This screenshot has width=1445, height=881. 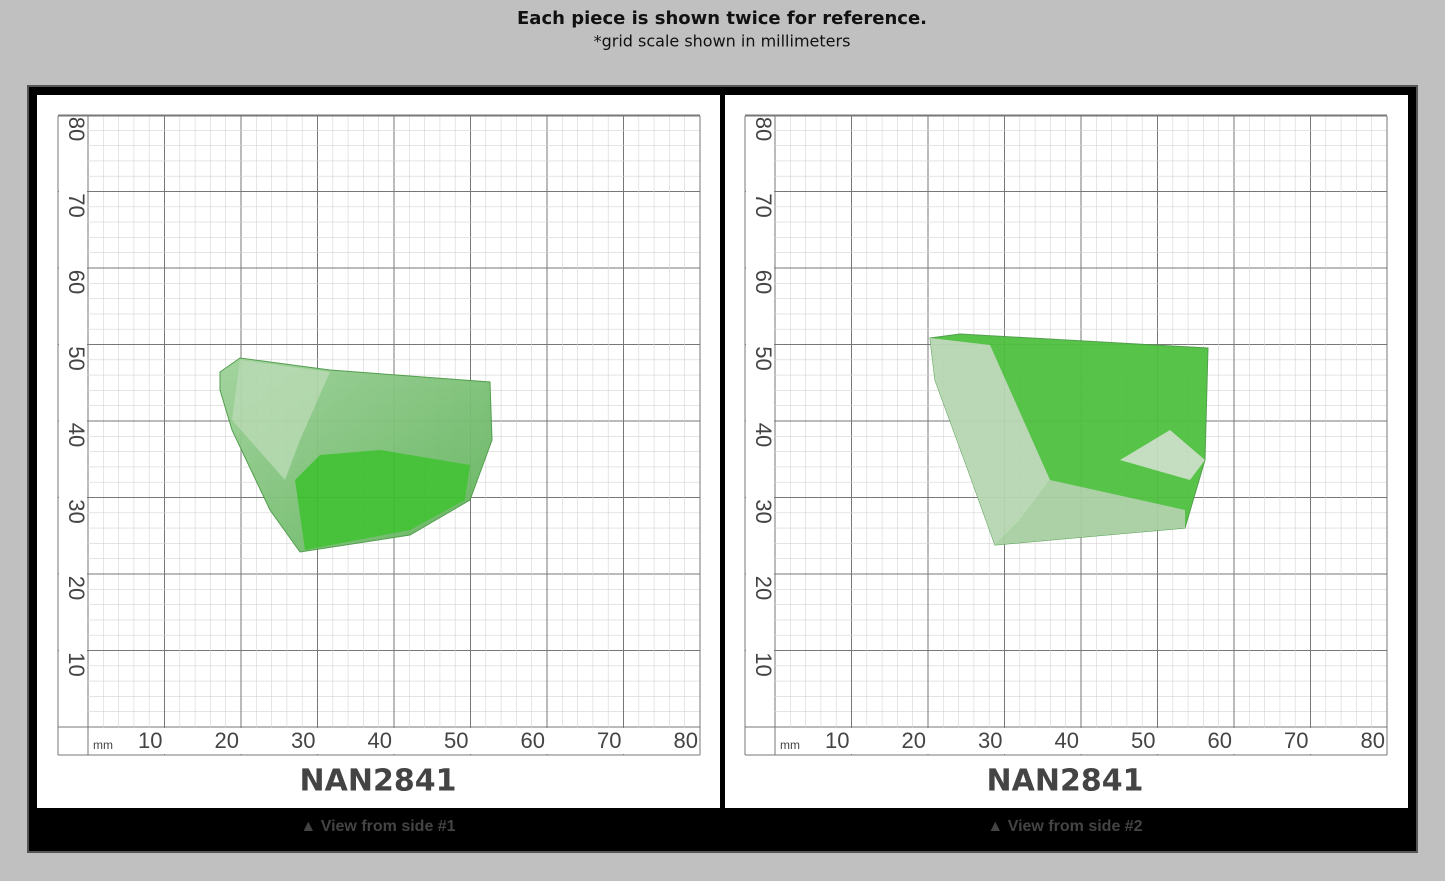 What do you see at coordinates (722, 18) in the screenshot?
I see `title: Each piece is shown twice for reference.` at bounding box center [722, 18].